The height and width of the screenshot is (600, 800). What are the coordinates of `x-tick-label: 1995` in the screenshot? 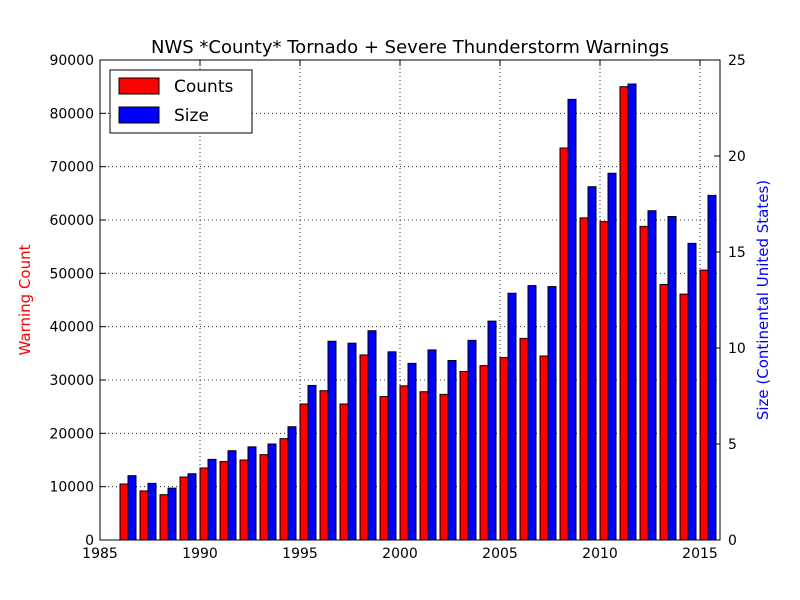 It's located at (300, 554).